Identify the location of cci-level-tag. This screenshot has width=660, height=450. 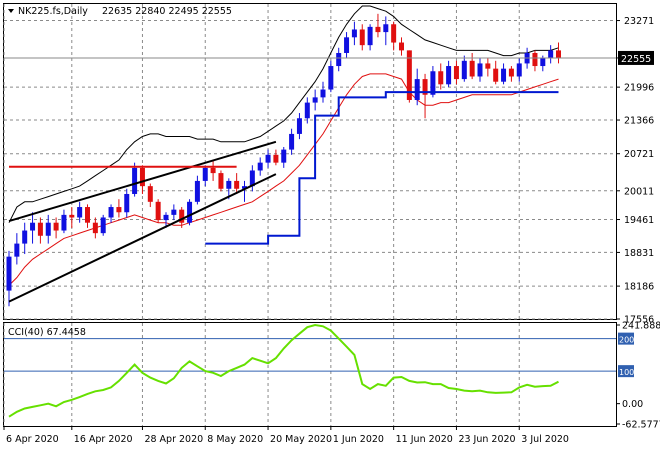
(626, 338).